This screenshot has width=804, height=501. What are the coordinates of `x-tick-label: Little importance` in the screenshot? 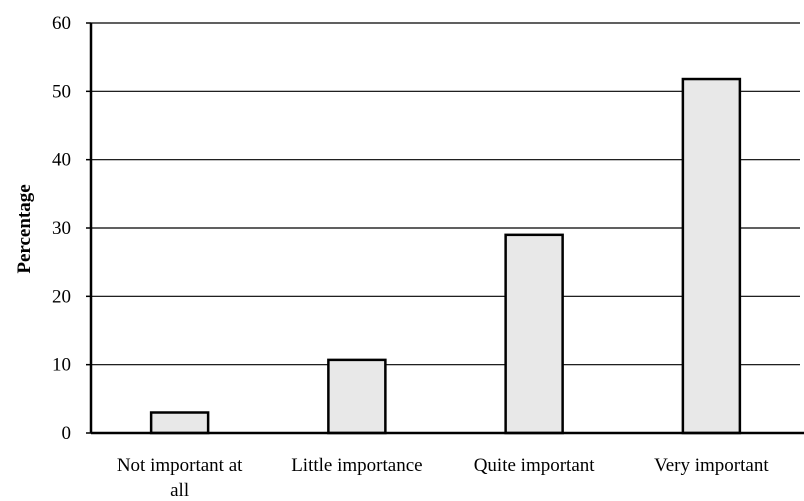 It's located at (356, 465).